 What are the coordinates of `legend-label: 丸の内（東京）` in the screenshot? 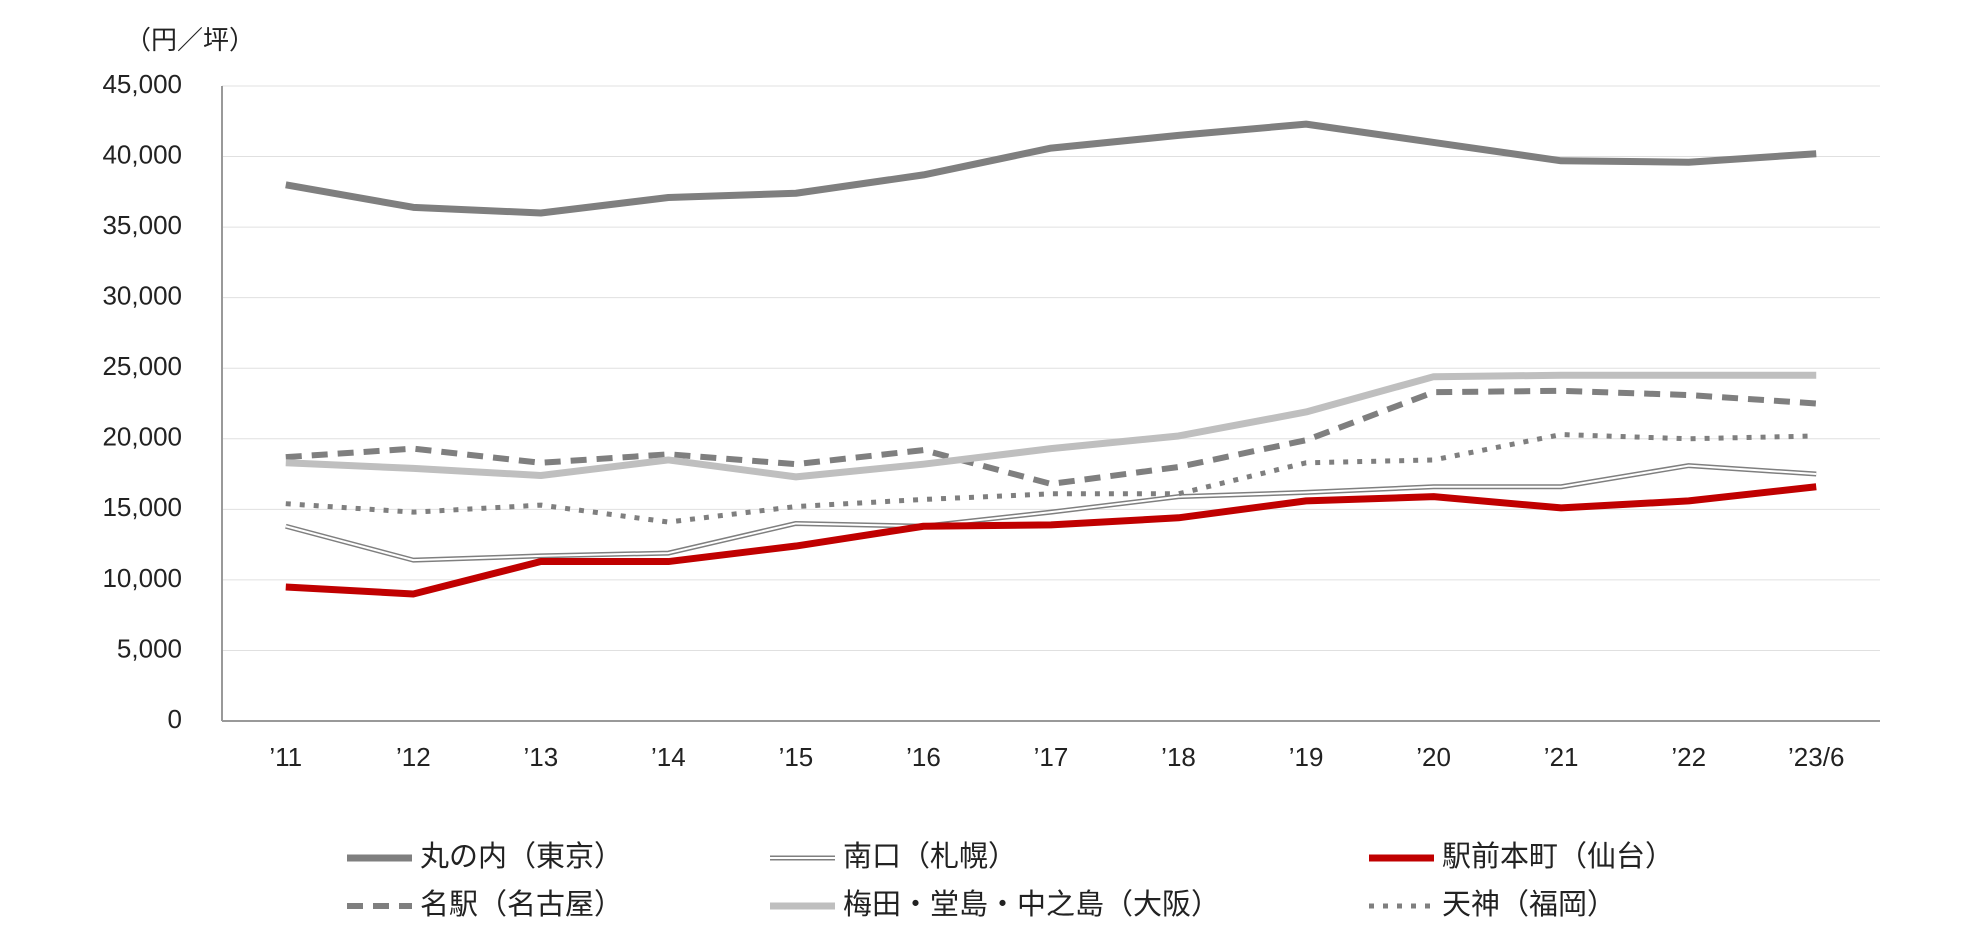 It's located at (521, 856).